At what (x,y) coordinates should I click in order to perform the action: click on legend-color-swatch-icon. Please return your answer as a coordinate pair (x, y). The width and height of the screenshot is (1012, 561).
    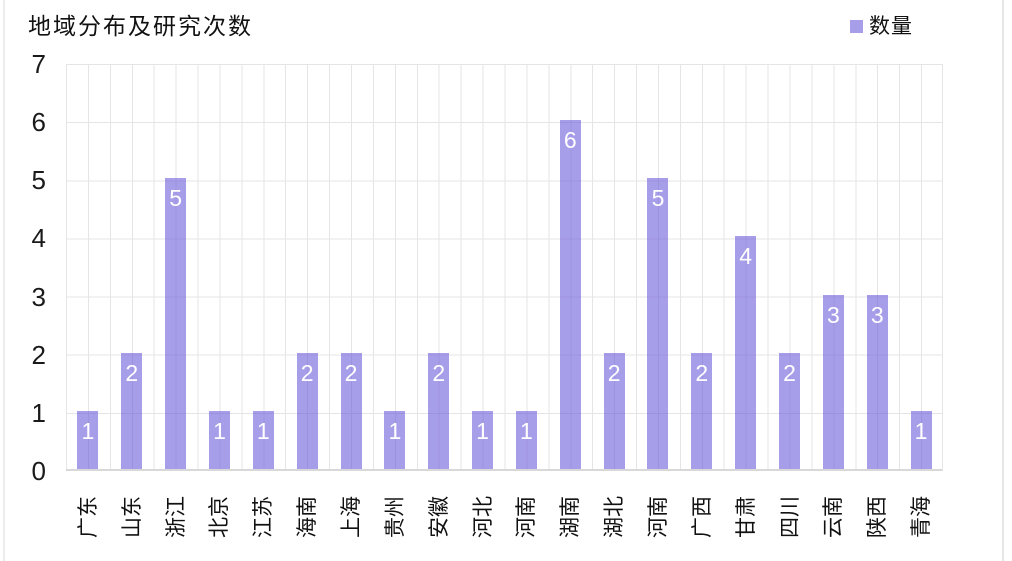
    Looking at the image, I should click on (856, 26).